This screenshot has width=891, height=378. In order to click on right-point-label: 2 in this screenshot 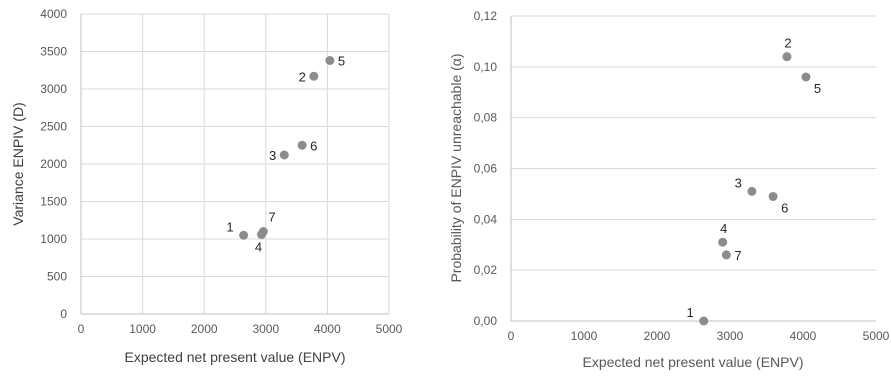, I will do `click(787, 43)`.